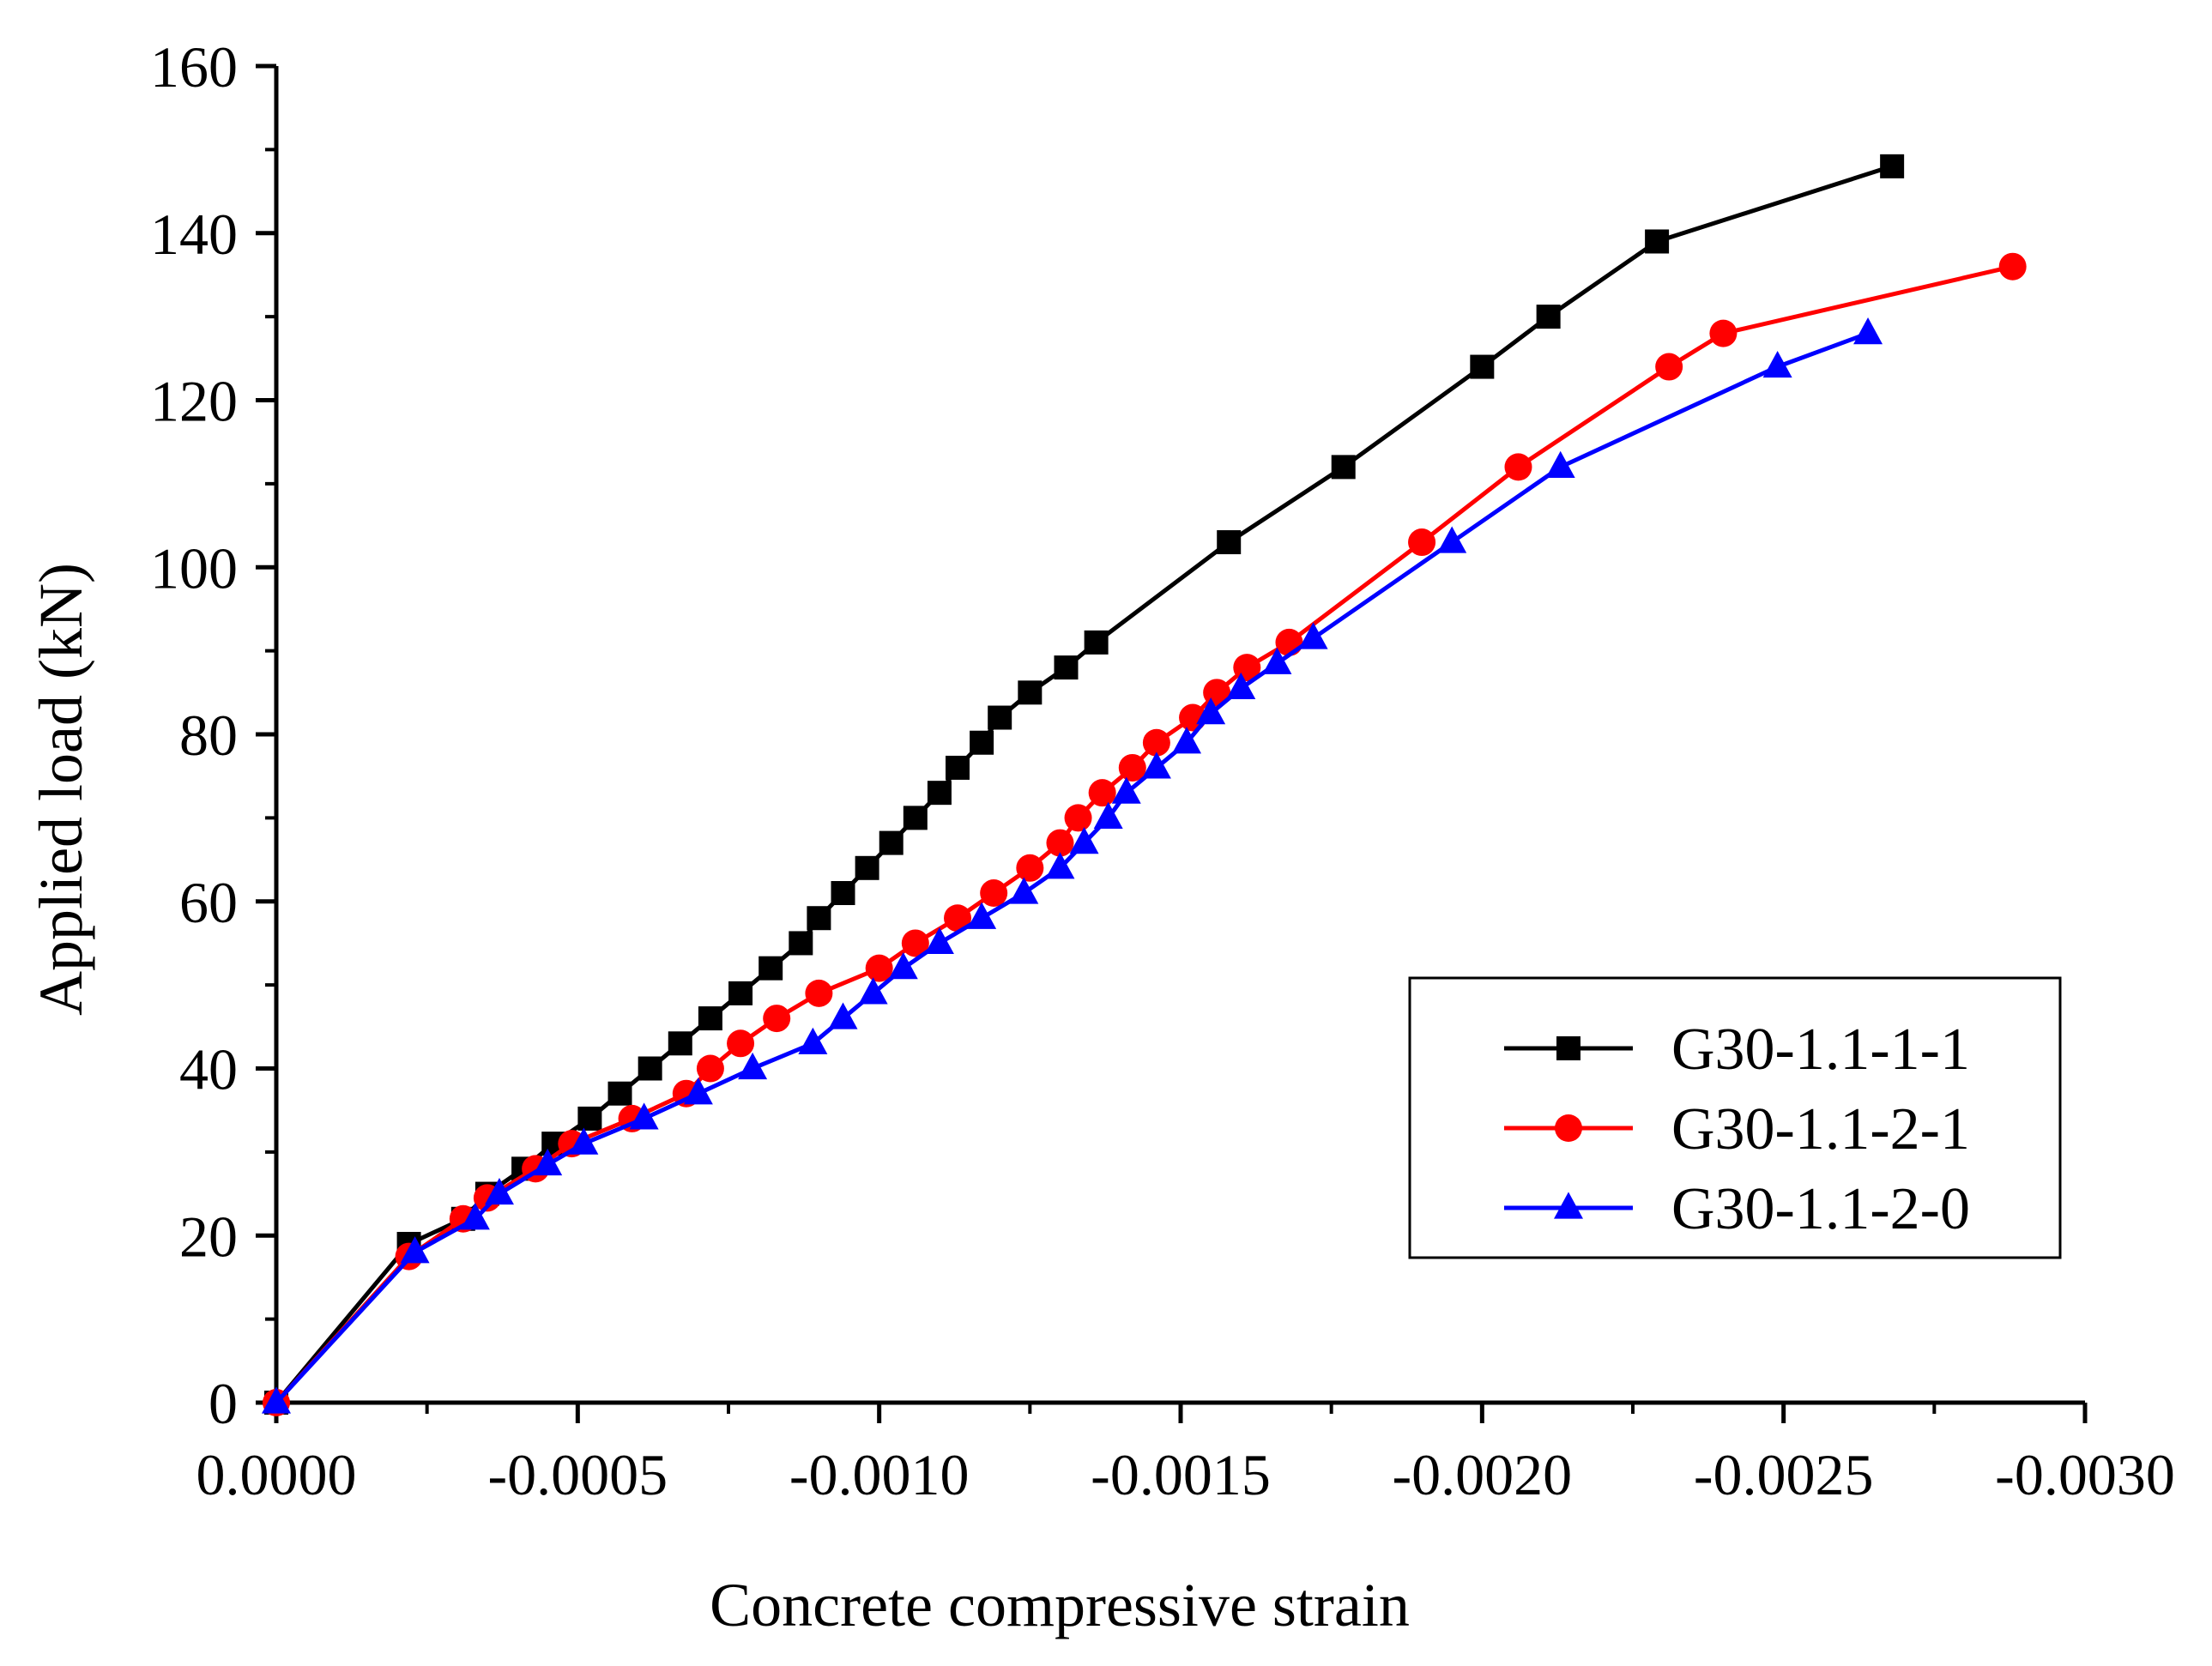 Image resolution: width=2212 pixels, height=1666 pixels. I want to click on legend: G30-1.1-1-1 G30-1.1-2-1 G30-1.1-2-0, so click(1735, 1117).